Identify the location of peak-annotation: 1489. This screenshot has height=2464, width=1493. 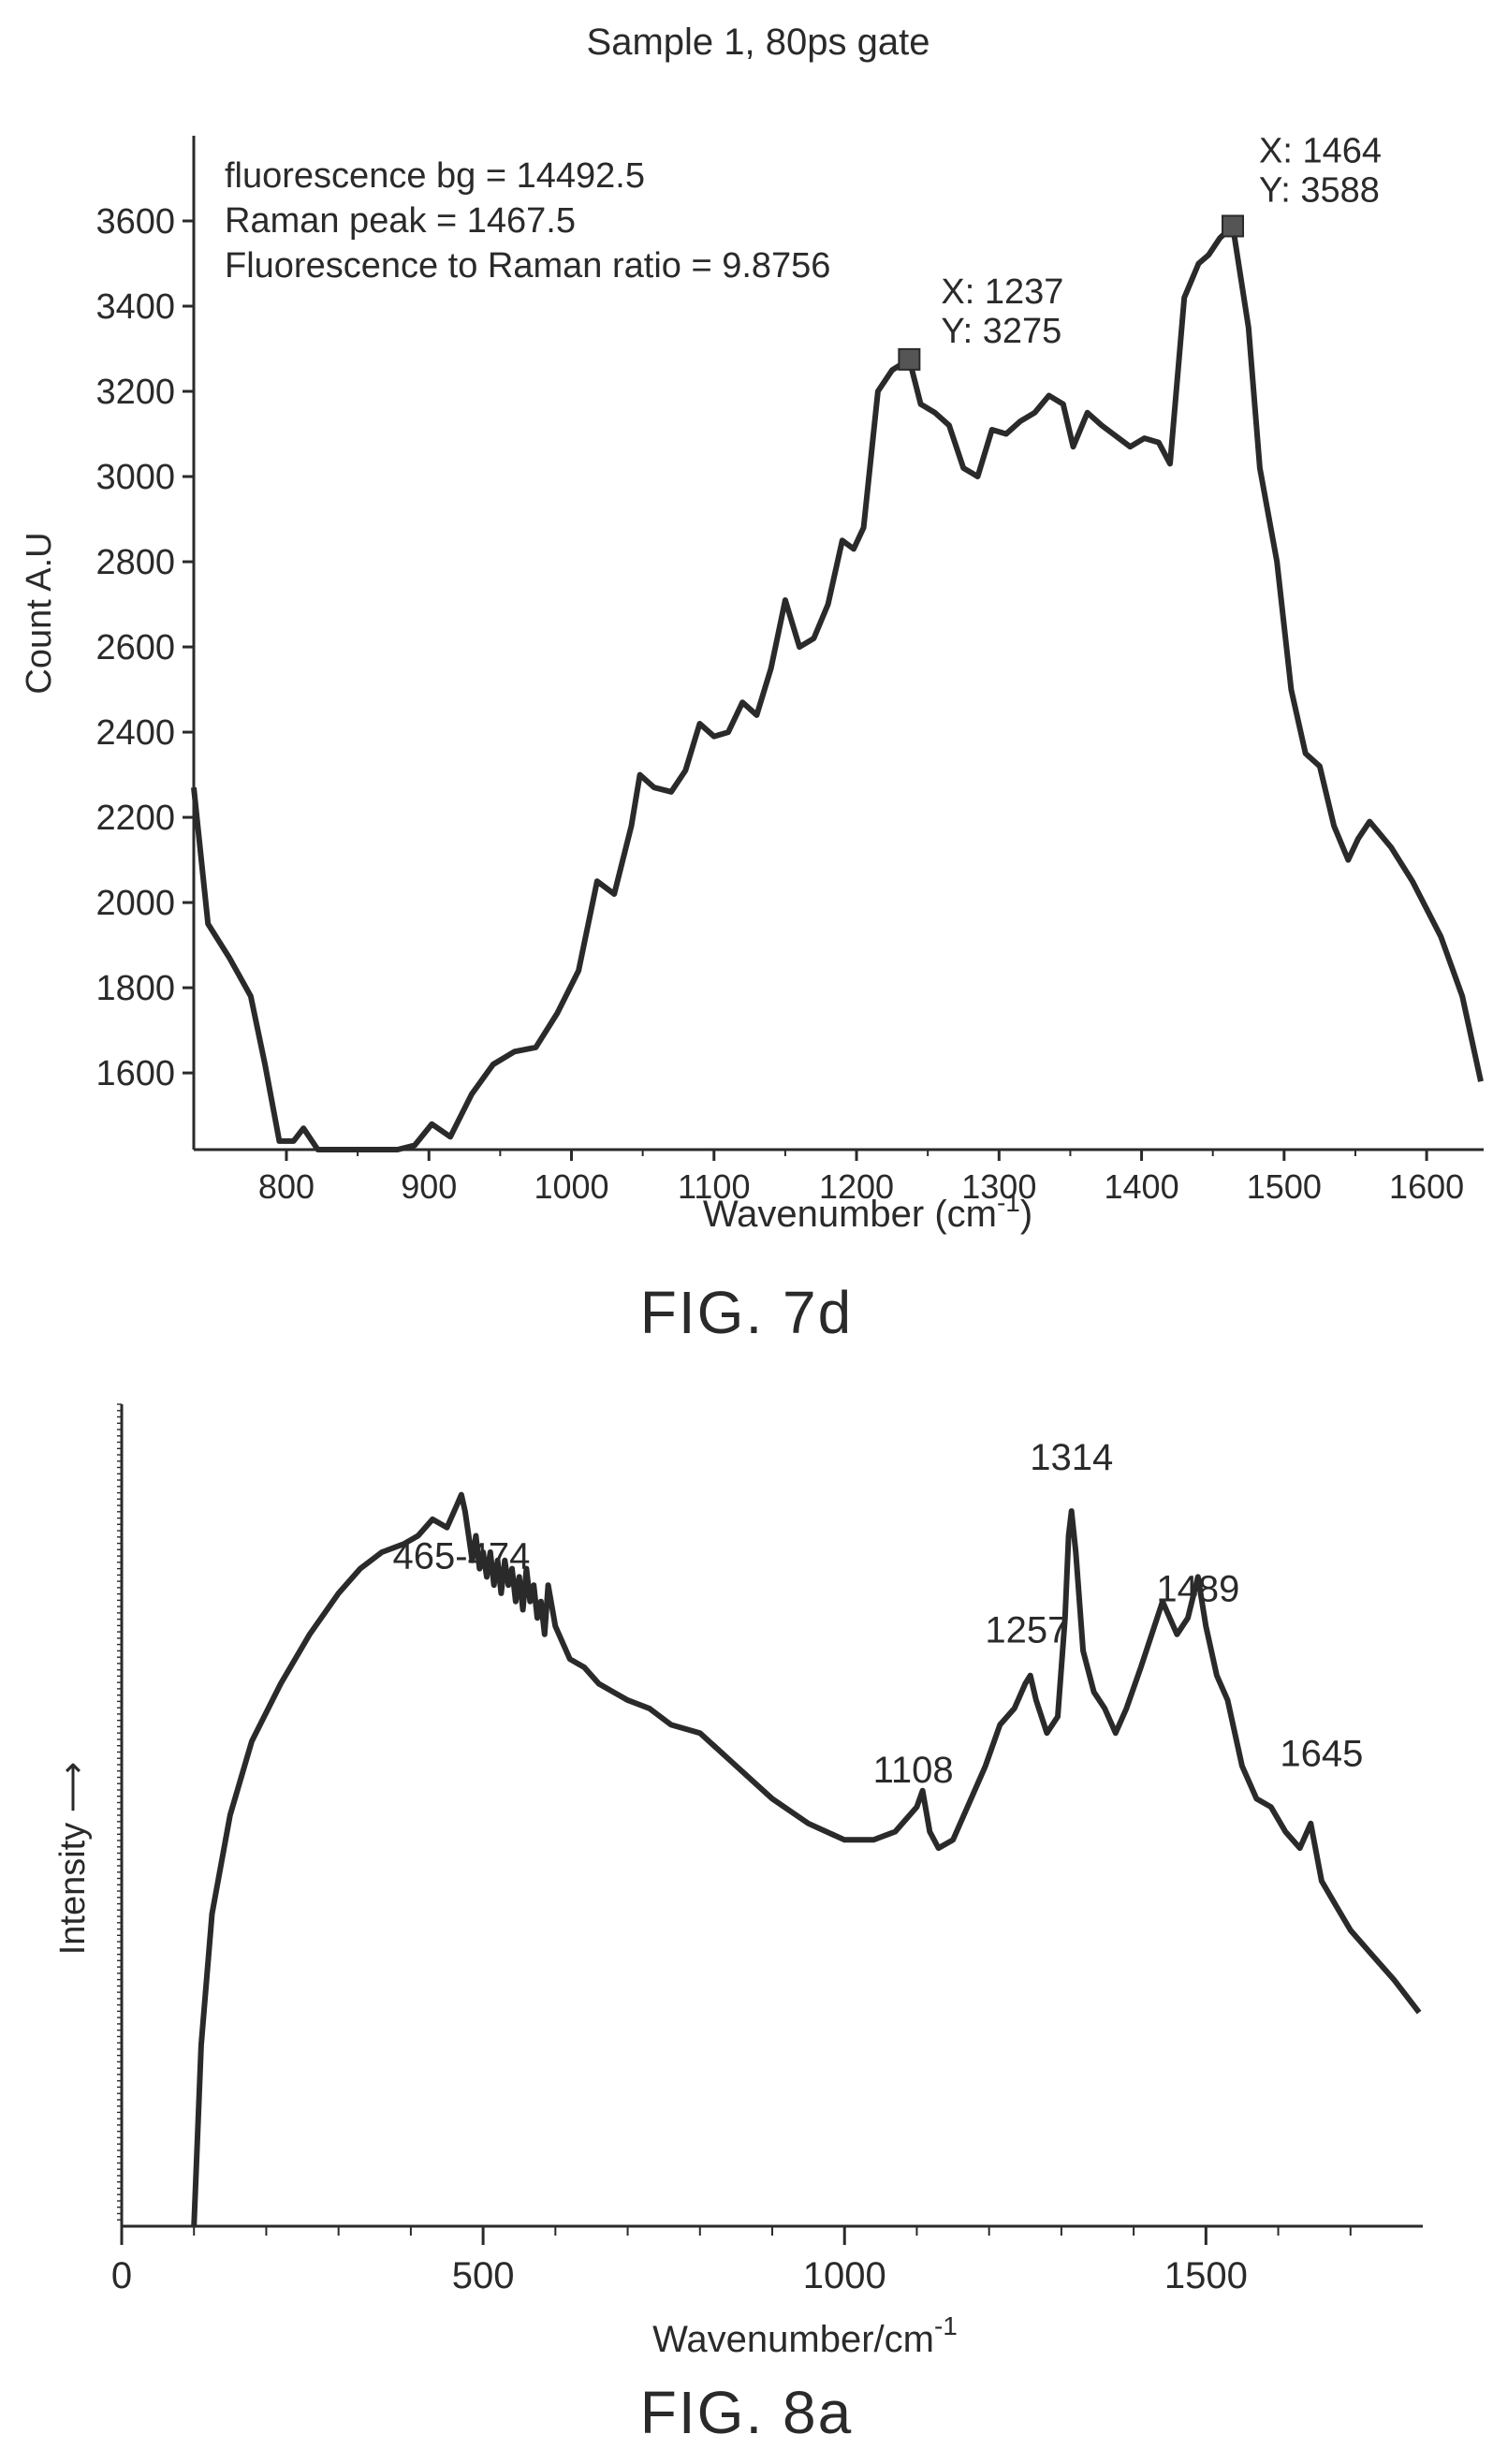
(1197, 1589).